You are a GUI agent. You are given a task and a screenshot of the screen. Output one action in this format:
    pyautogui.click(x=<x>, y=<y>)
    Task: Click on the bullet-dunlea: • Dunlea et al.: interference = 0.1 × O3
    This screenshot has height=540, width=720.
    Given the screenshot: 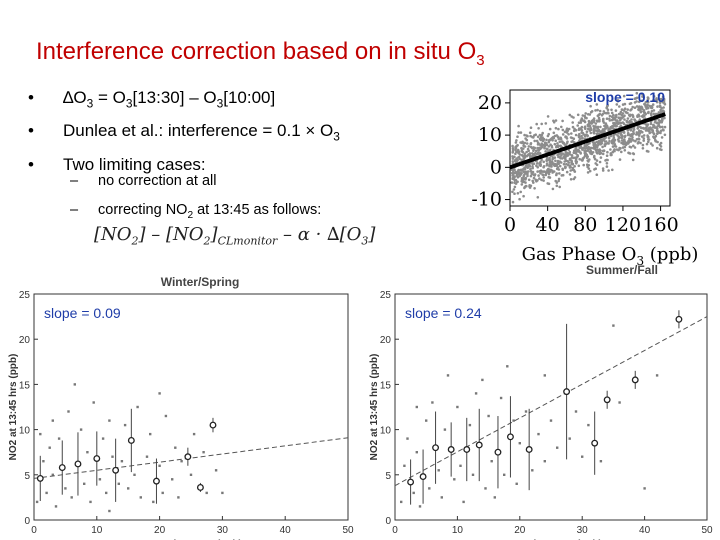 What is the action you would take?
    pyautogui.click(x=184, y=132)
    